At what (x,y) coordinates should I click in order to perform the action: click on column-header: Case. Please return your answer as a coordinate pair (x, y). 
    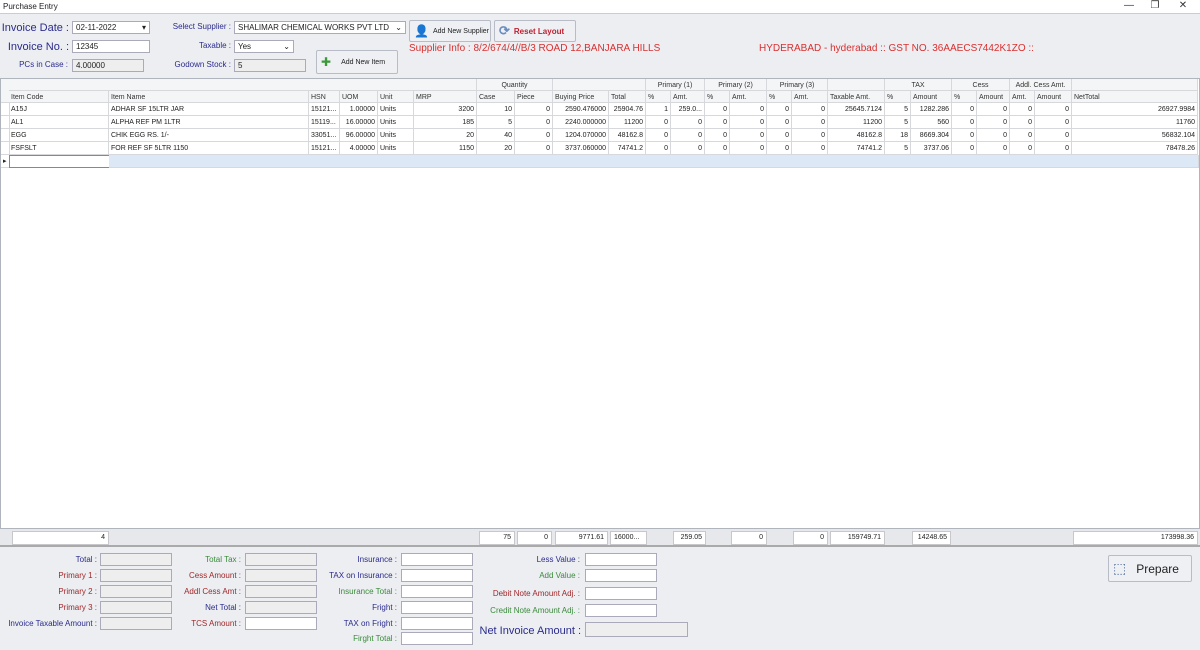
    Looking at the image, I should click on (496, 97).